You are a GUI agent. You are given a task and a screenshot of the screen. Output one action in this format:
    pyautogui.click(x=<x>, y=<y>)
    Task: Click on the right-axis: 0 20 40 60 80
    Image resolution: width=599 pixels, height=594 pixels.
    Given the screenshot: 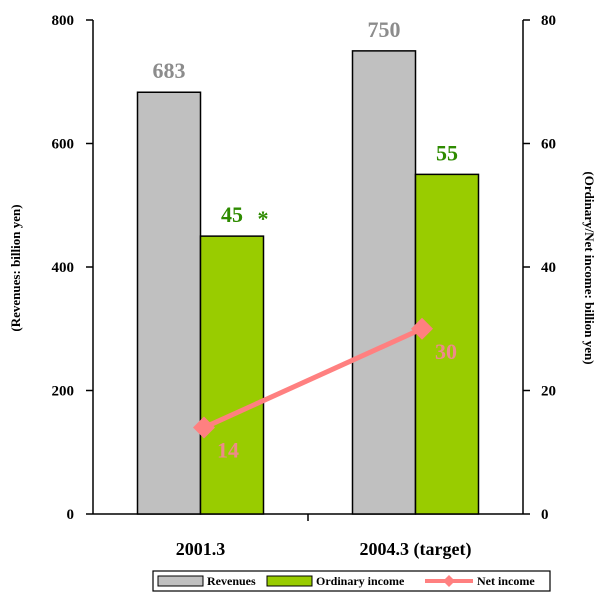 What is the action you would take?
    pyautogui.click(x=539, y=268)
    